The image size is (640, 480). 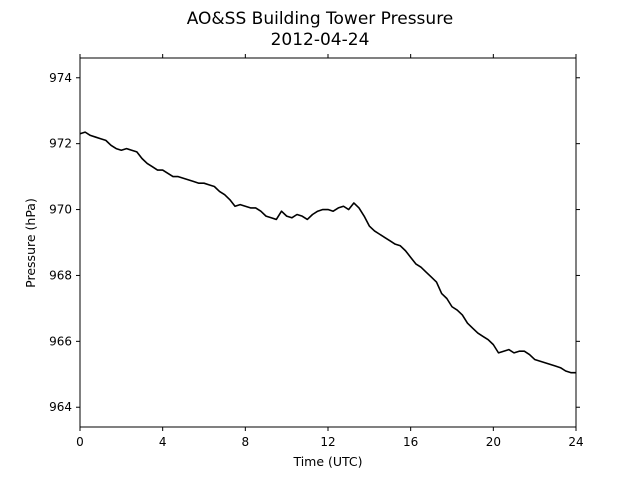 I want to click on chart-subtitle: 2012-04-24, so click(x=320, y=40).